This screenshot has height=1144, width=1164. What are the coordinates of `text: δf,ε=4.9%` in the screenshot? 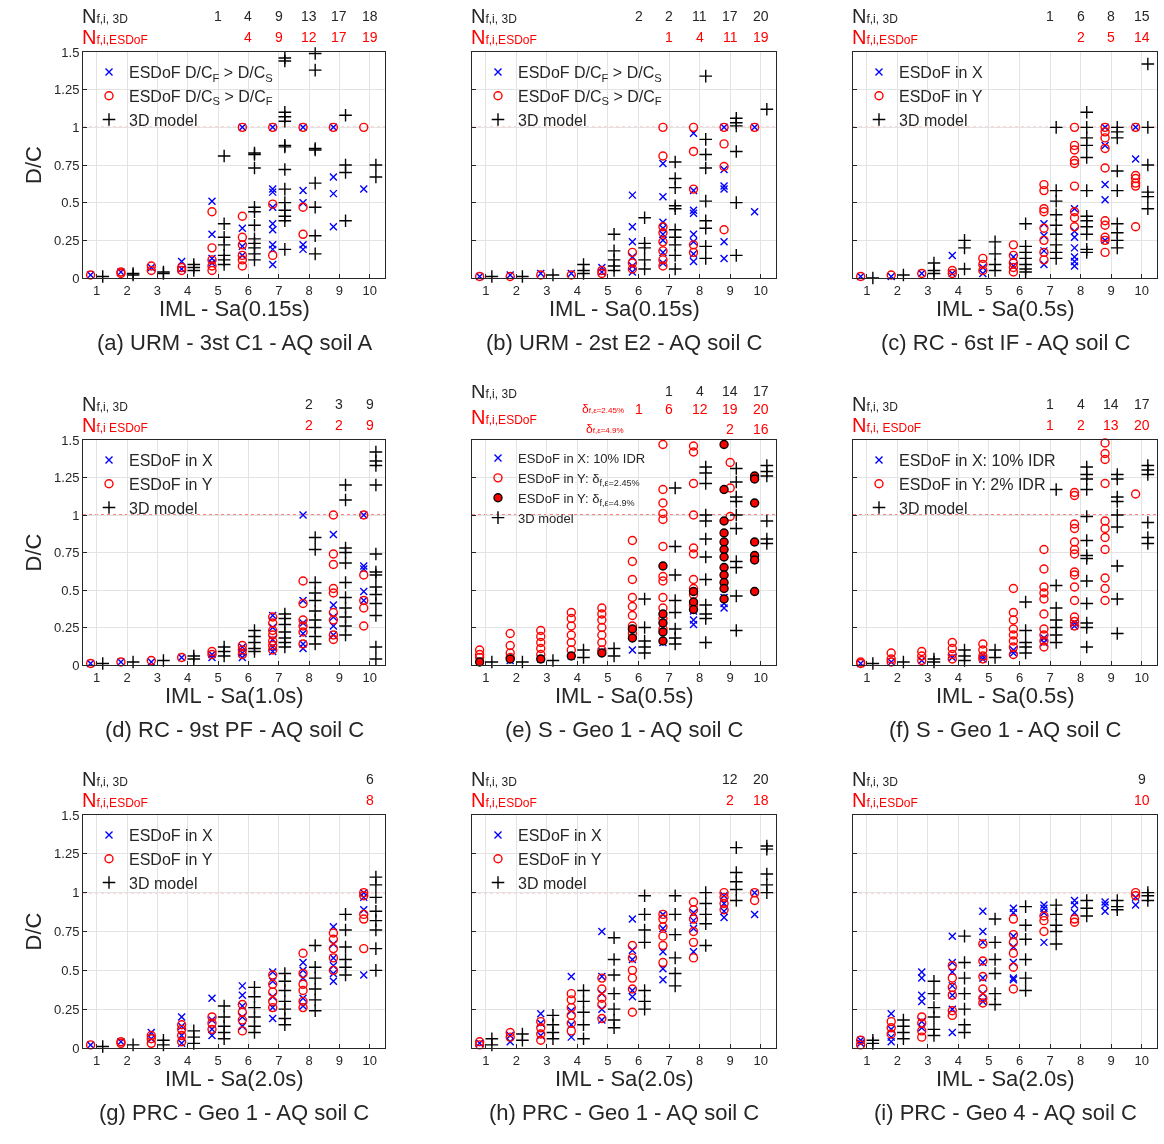 It's located at (605, 429).